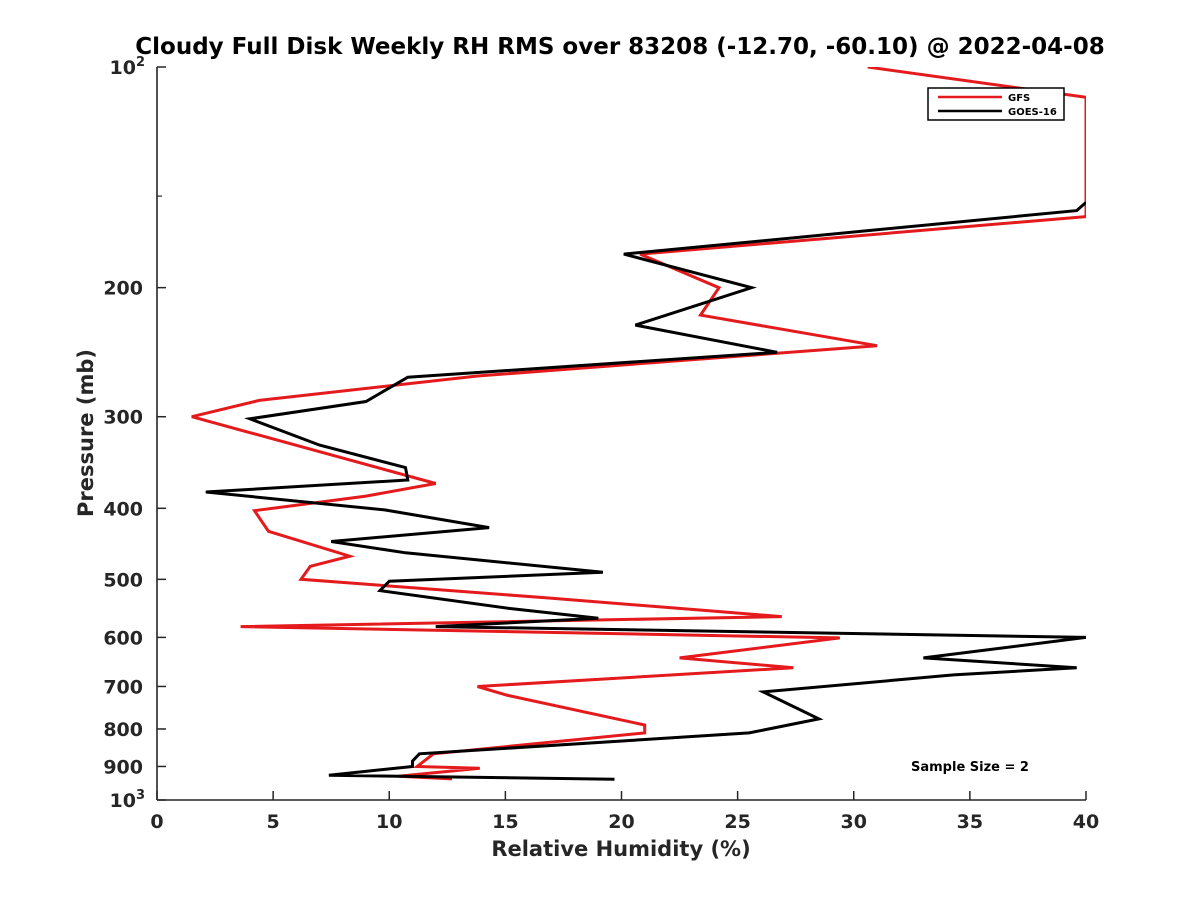 This screenshot has width=1200, height=900. What do you see at coordinates (1086, 822) in the screenshot?
I see `x-tick-label: 40` at bounding box center [1086, 822].